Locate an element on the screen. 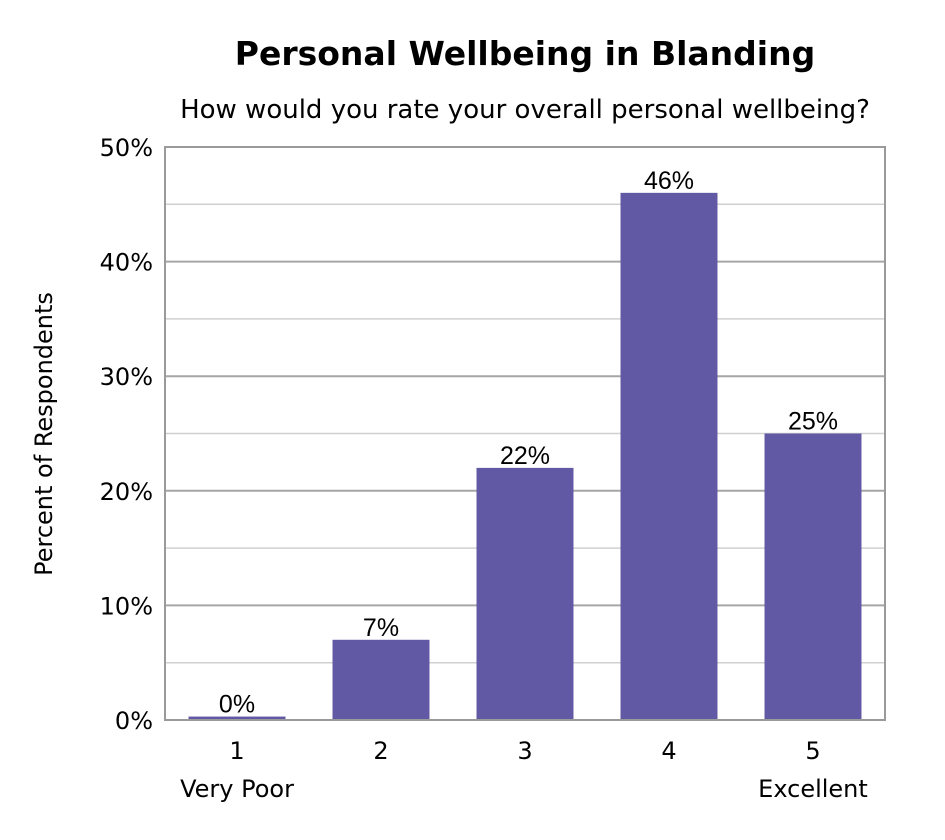  x-tick-sublabel: Very Poor is located at coordinates (237, 789).